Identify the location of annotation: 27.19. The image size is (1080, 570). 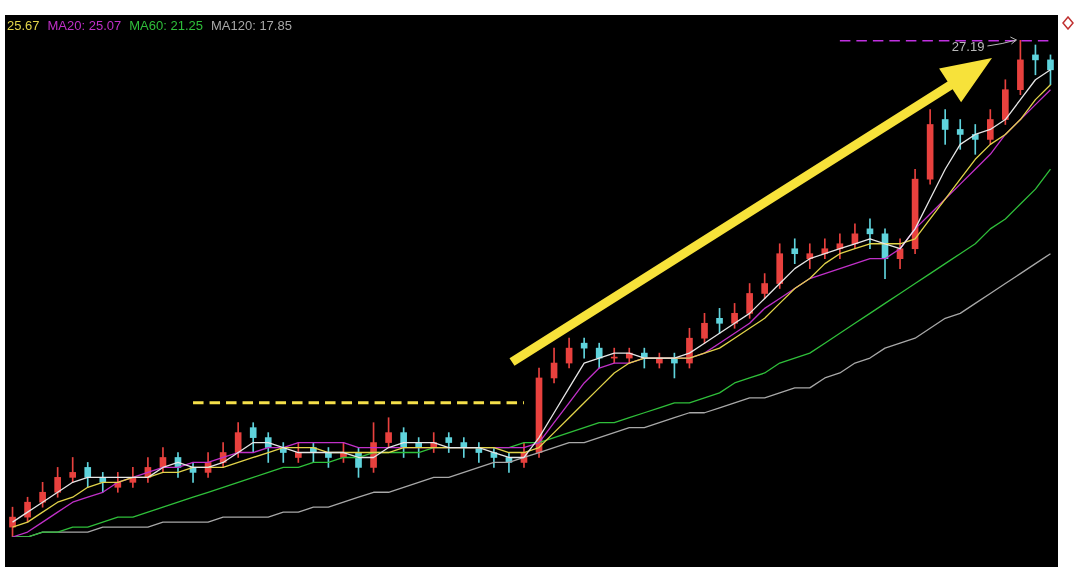
(968, 46).